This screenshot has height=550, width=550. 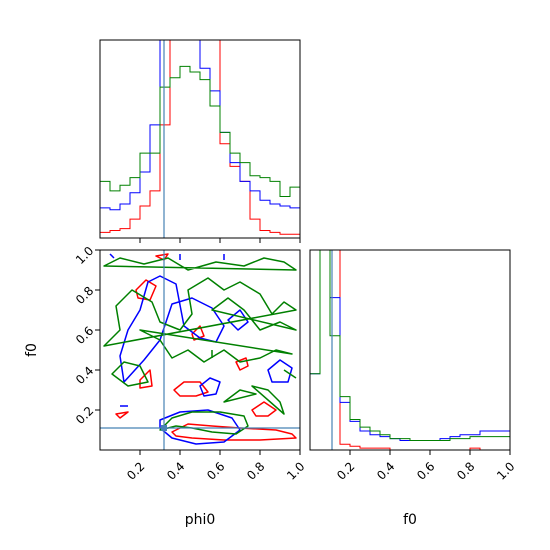 I want to click on x-axis-label: f0, so click(x=410, y=520).